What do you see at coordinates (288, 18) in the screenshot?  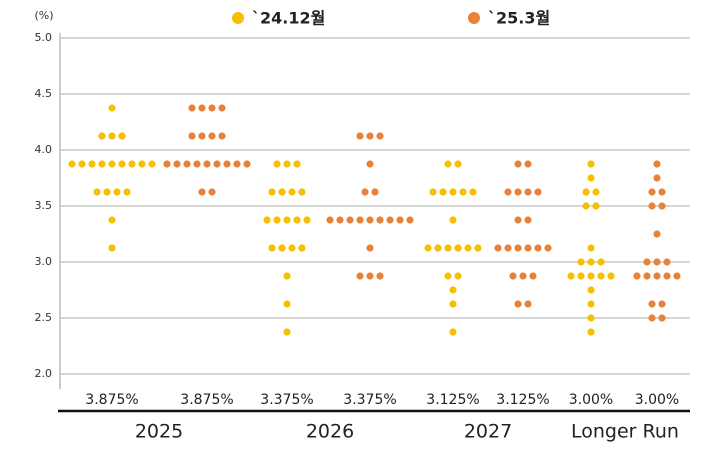 I see `legend-label: `24.12월` at bounding box center [288, 18].